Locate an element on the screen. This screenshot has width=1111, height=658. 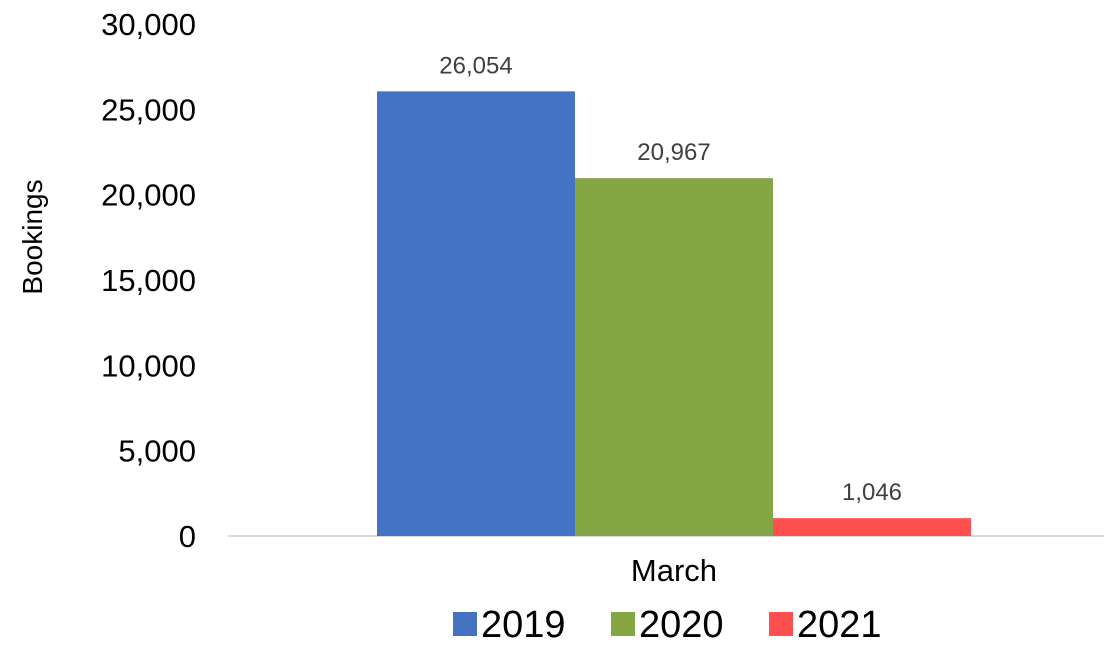
data-label-2019: 26,054 is located at coordinates (475, 65).